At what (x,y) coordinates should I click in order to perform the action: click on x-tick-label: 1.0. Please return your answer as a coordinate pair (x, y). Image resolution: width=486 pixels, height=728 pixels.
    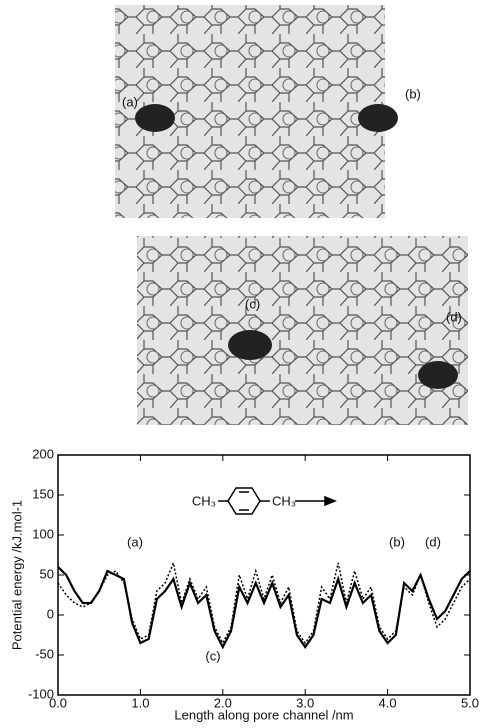
    Looking at the image, I should click on (140, 702).